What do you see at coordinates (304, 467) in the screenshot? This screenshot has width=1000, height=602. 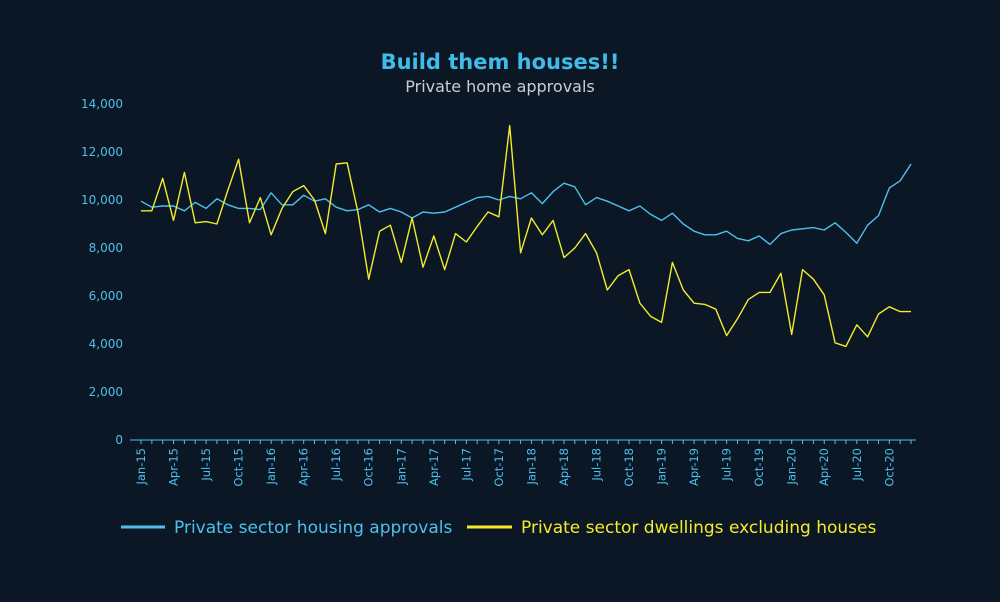 I see `x-tick-label: Apr-16` at bounding box center [304, 467].